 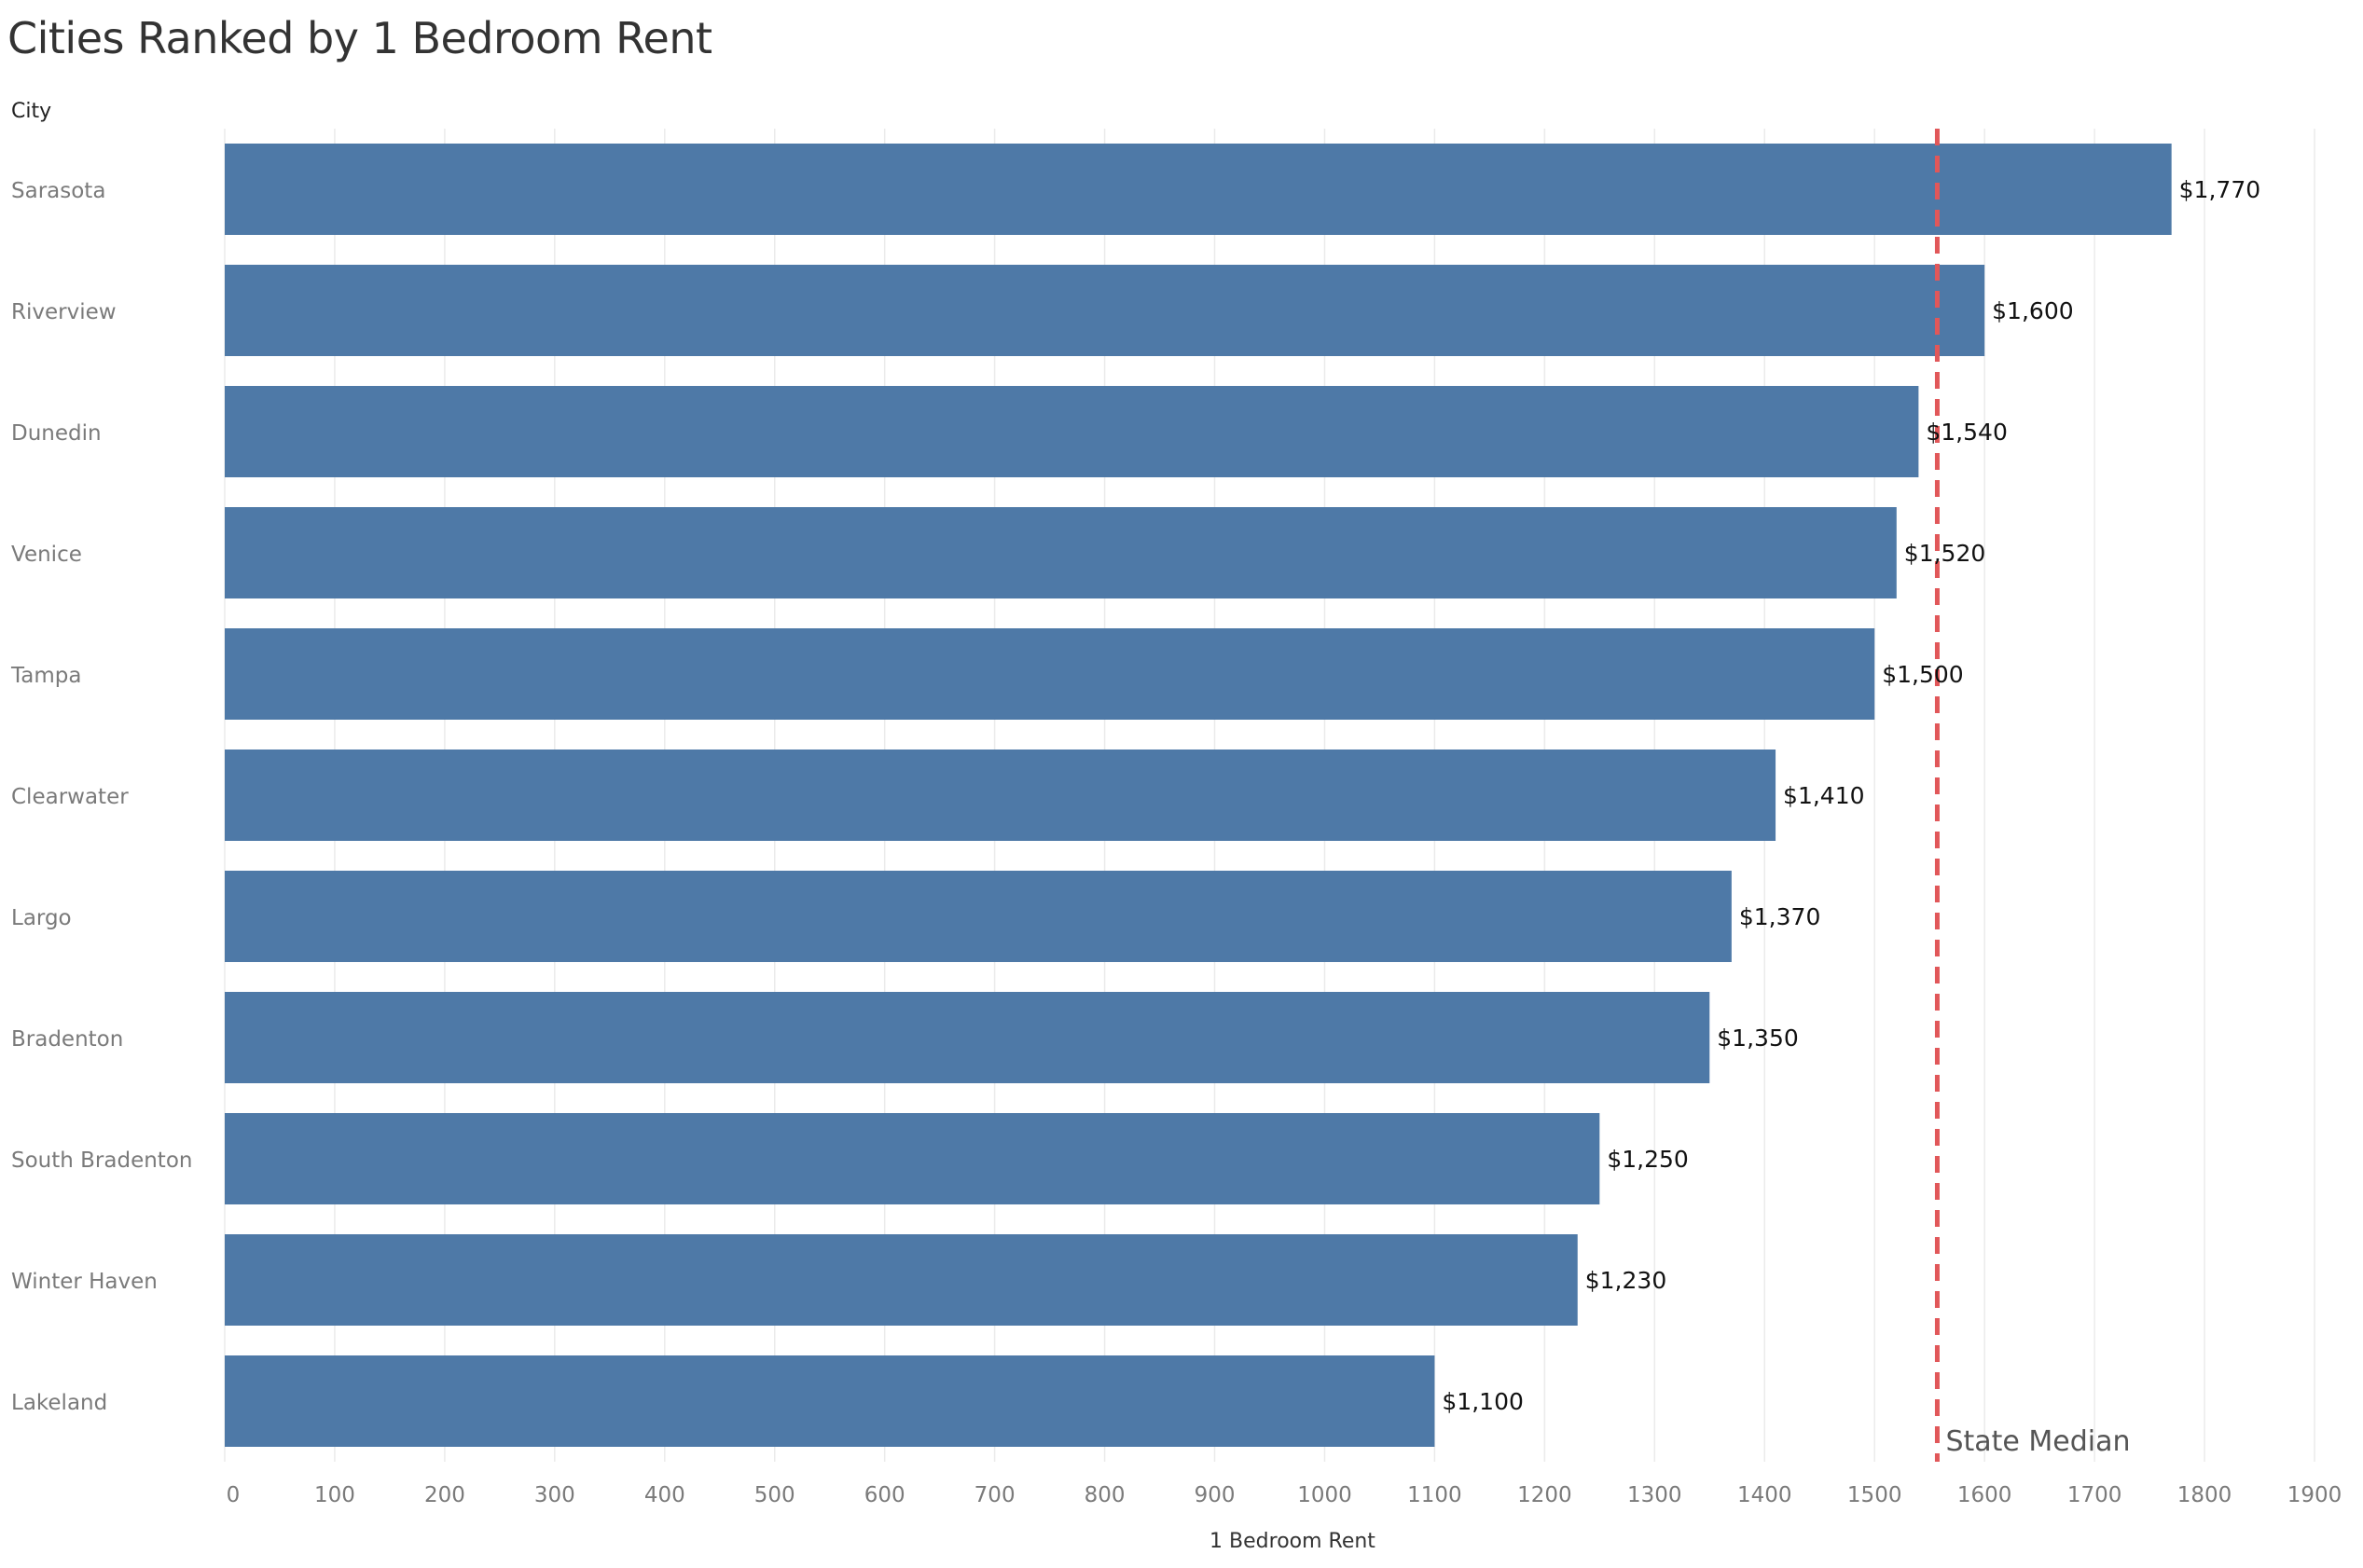 What do you see at coordinates (1105, 1495) in the screenshot?
I see `x-tick-label: 800` at bounding box center [1105, 1495].